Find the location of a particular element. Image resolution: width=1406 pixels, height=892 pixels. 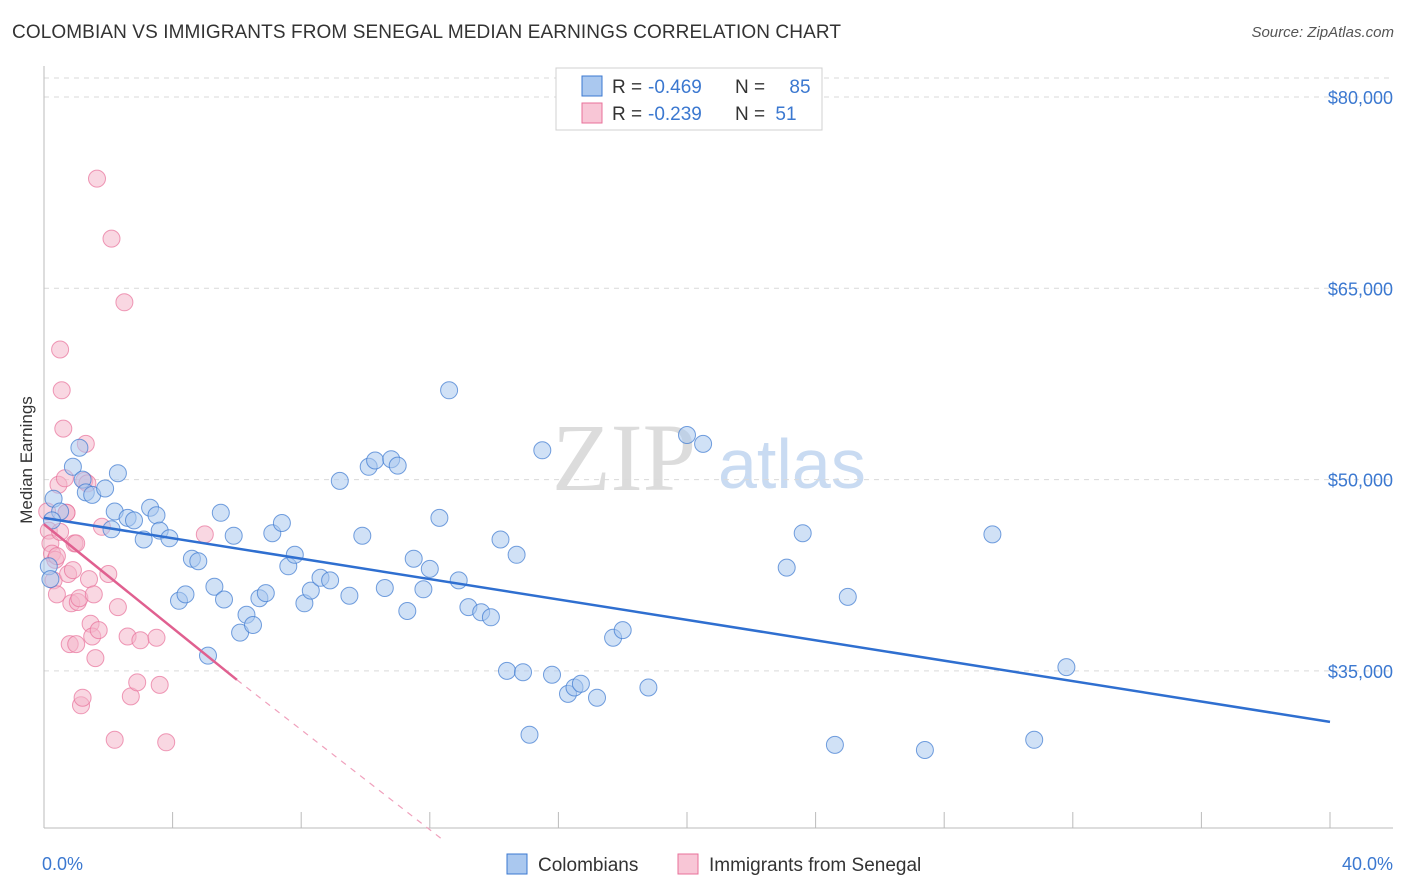

legend-n-value-1: 85 is located at coordinates (799, 87).